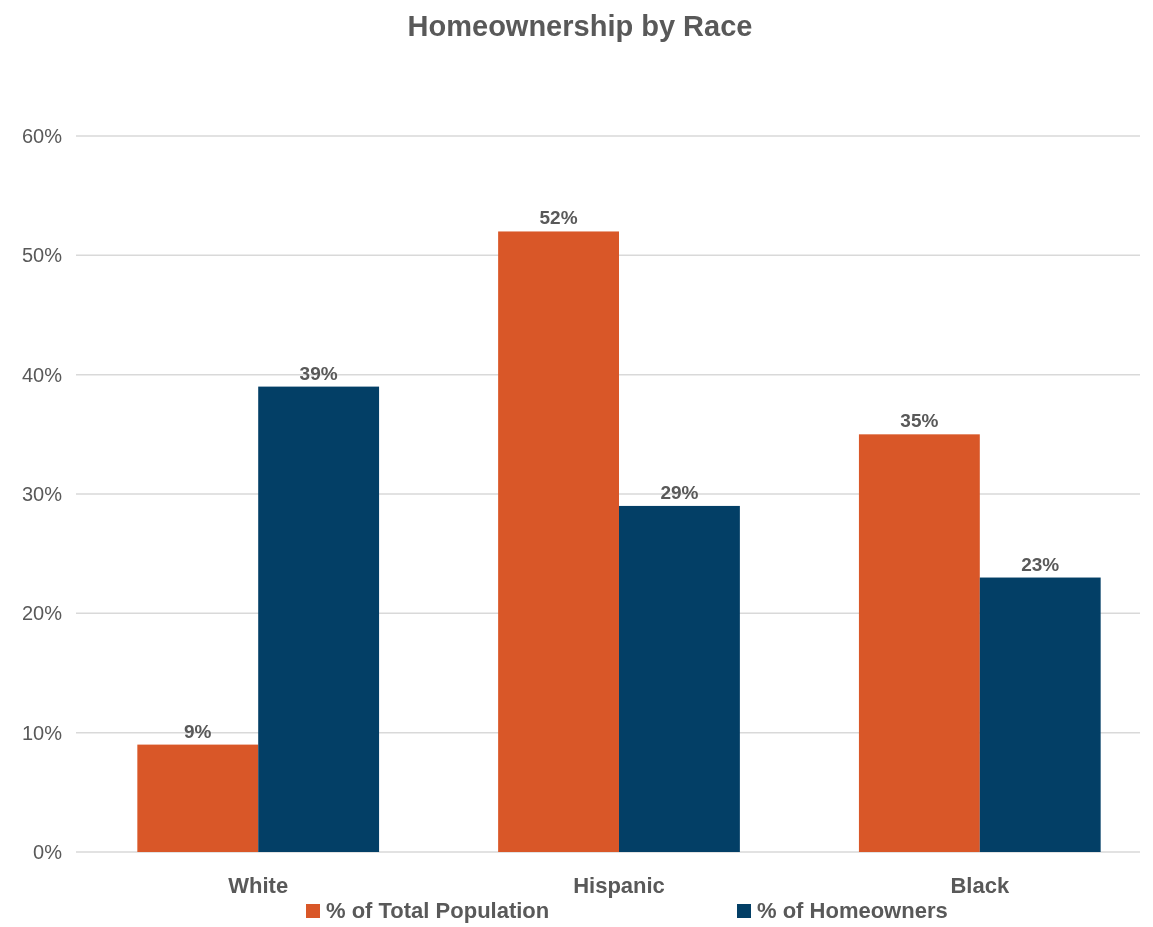 The image size is (1153, 927). I want to click on data-label: 23%, so click(1040, 564).